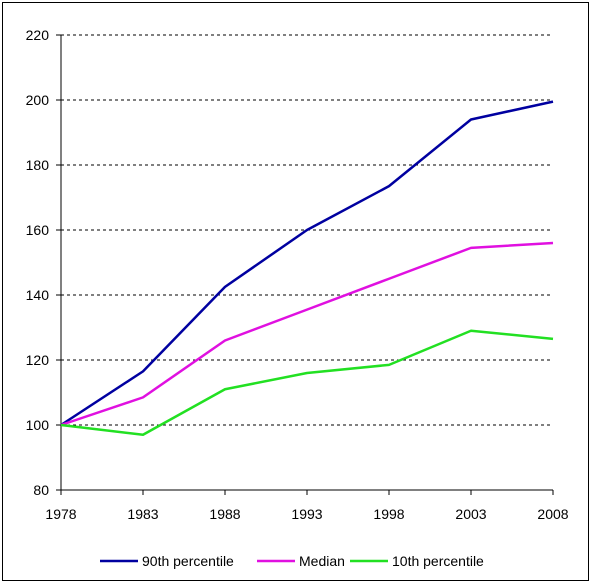  What do you see at coordinates (470, 514) in the screenshot?
I see `x-tick-label: 2003` at bounding box center [470, 514].